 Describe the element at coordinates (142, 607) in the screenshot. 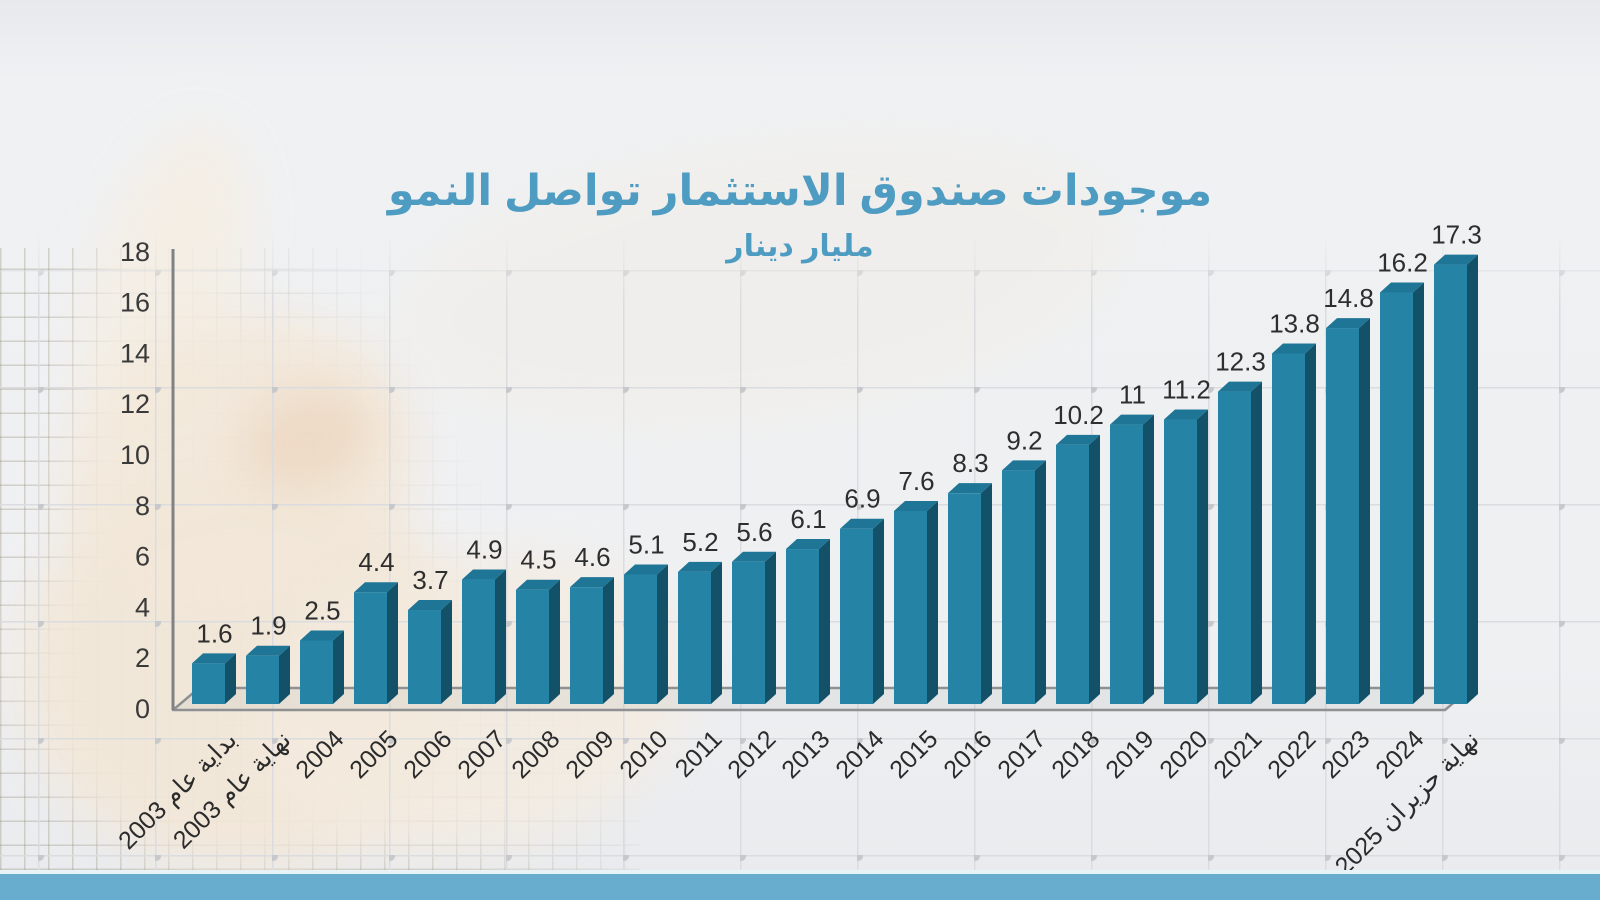

I see `y-axis-tick-label: 4` at that location.